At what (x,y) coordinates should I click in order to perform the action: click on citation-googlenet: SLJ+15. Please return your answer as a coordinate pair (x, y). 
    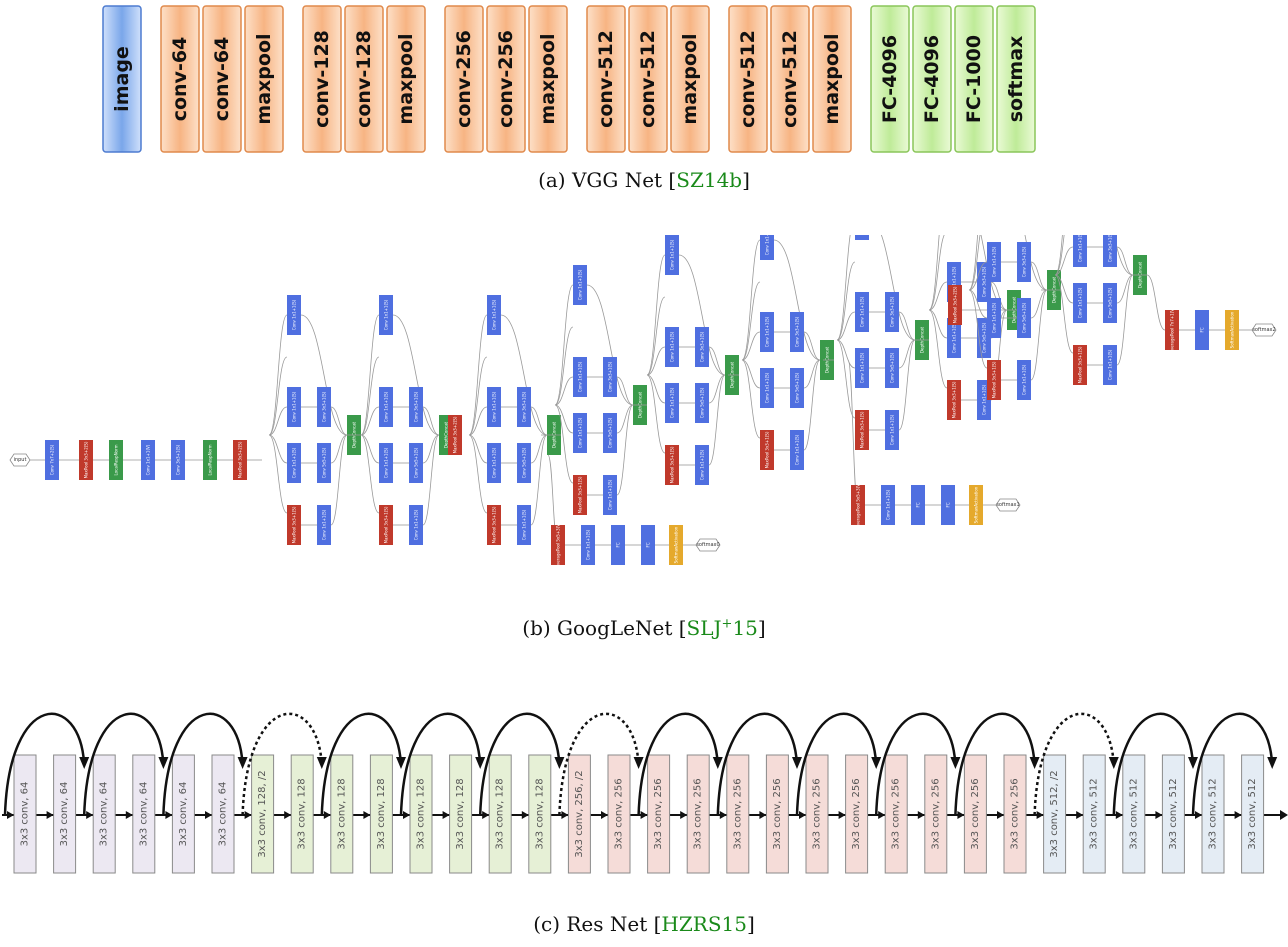
    Looking at the image, I should click on (722, 628).